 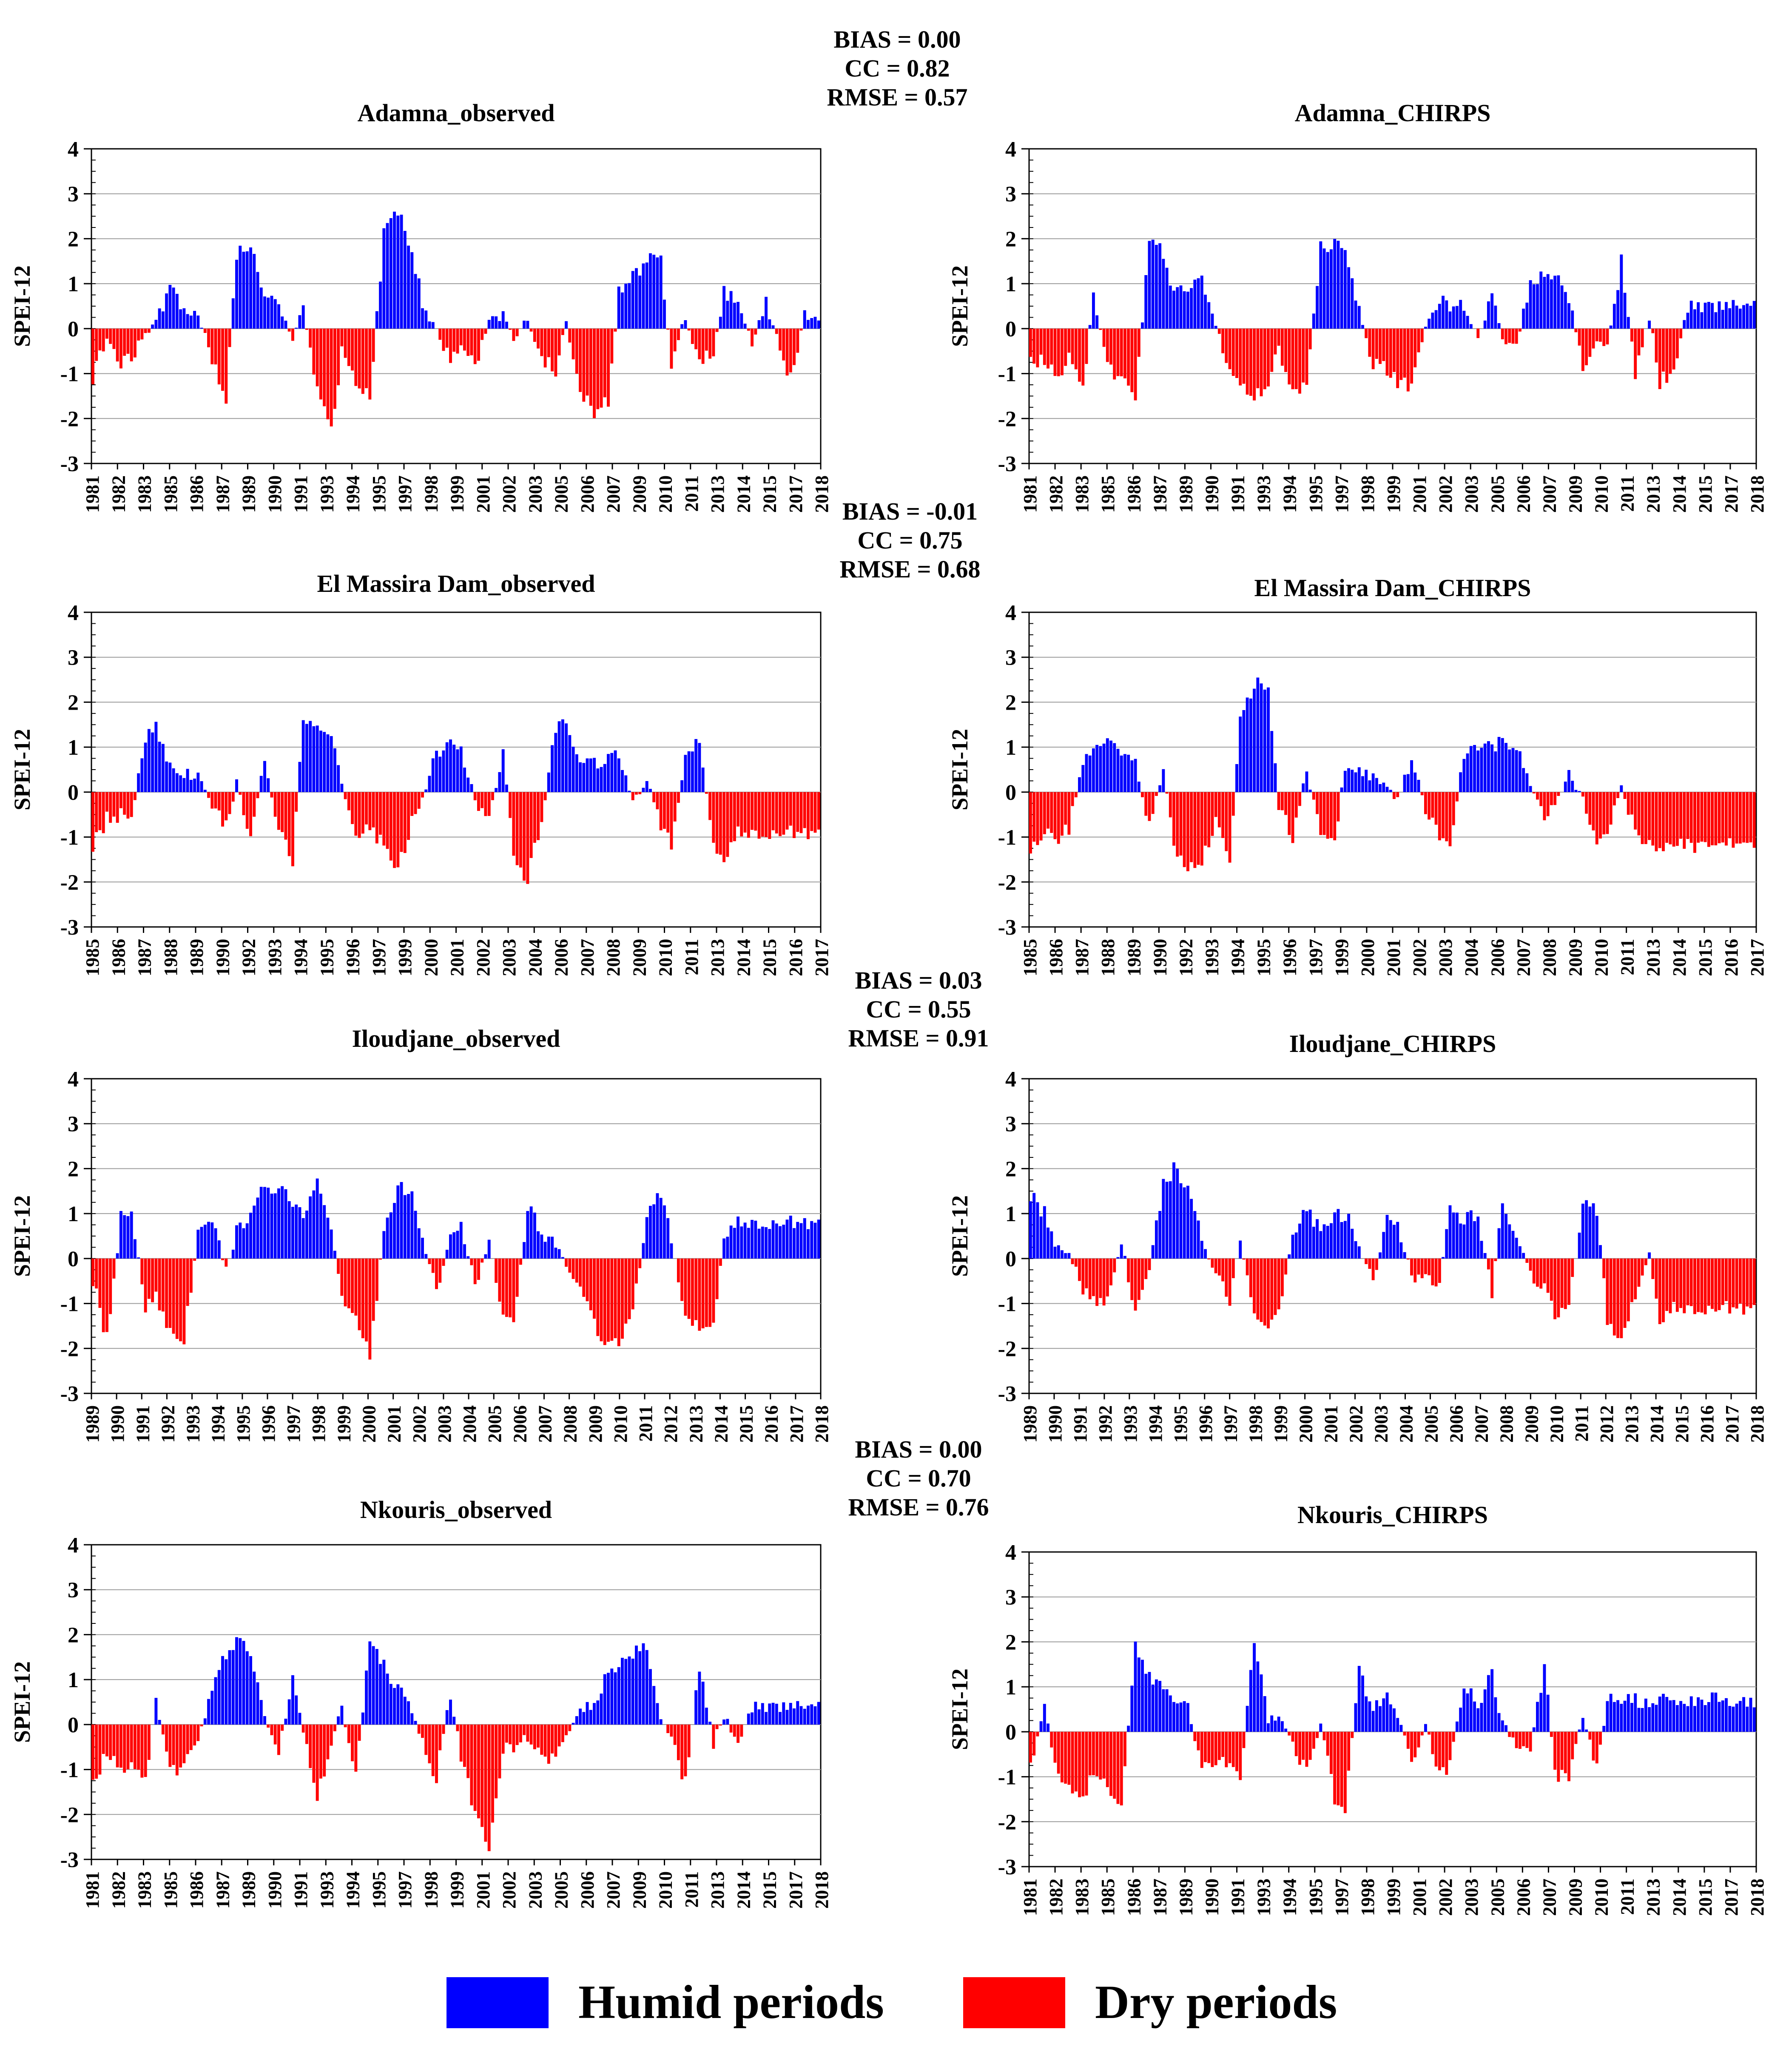 I want to click on x-tick-label: 1987, so click(x=1159, y=494).